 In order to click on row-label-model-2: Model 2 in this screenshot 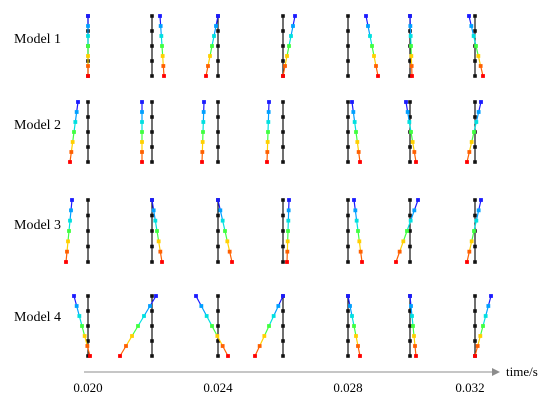, I will do `click(38, 125)`.